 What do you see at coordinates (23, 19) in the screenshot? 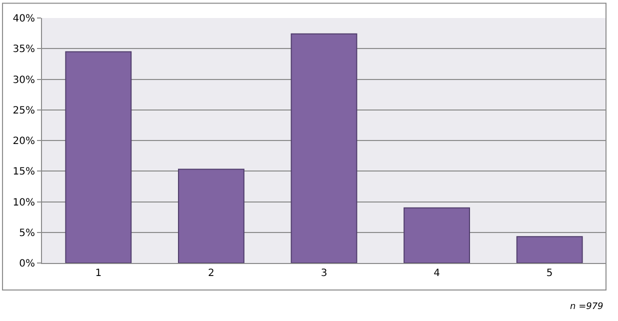
I see `y-tick-label: 40%` at bounding box center [23, 19].